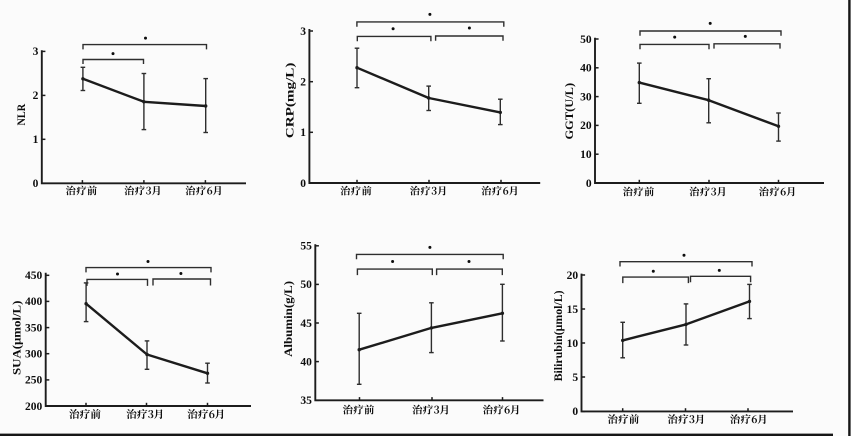 This screenshot has width=851, height=441. I want to click on svg-text: 15, so click(573, 310).